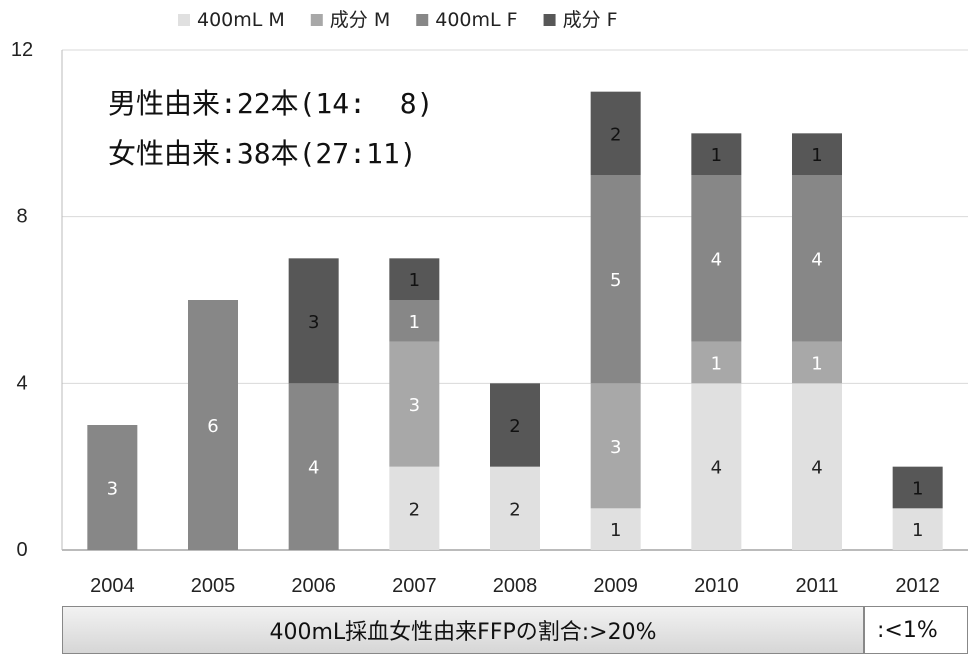  I want to click on annotation-male: 男性由来:22本(14: 8), so click(270, 103).